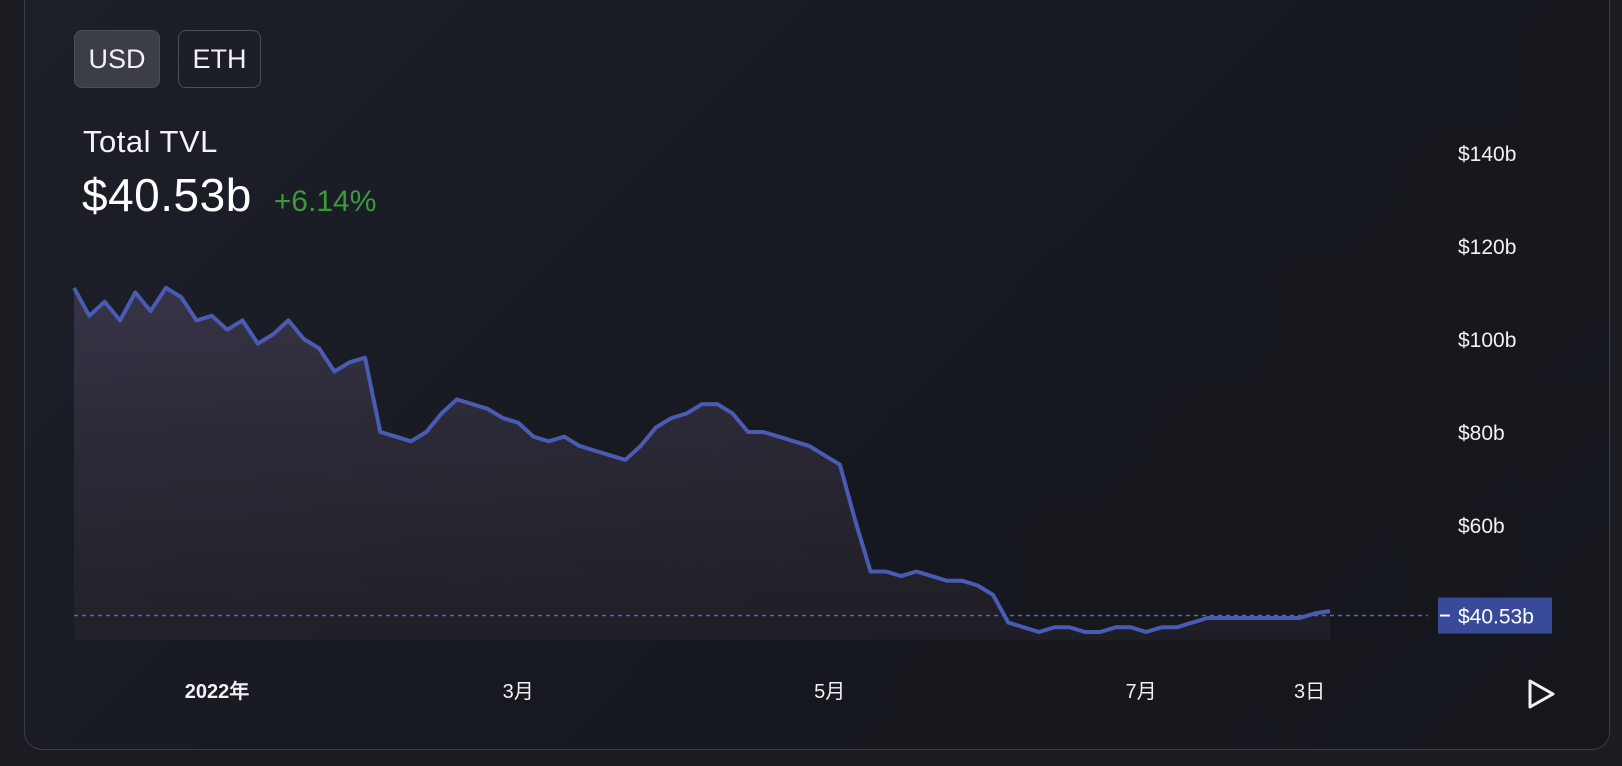 This screenshot has width=1622, height=766. I want to click on value-row: $40.53b +6.14%, so click(229, 195).